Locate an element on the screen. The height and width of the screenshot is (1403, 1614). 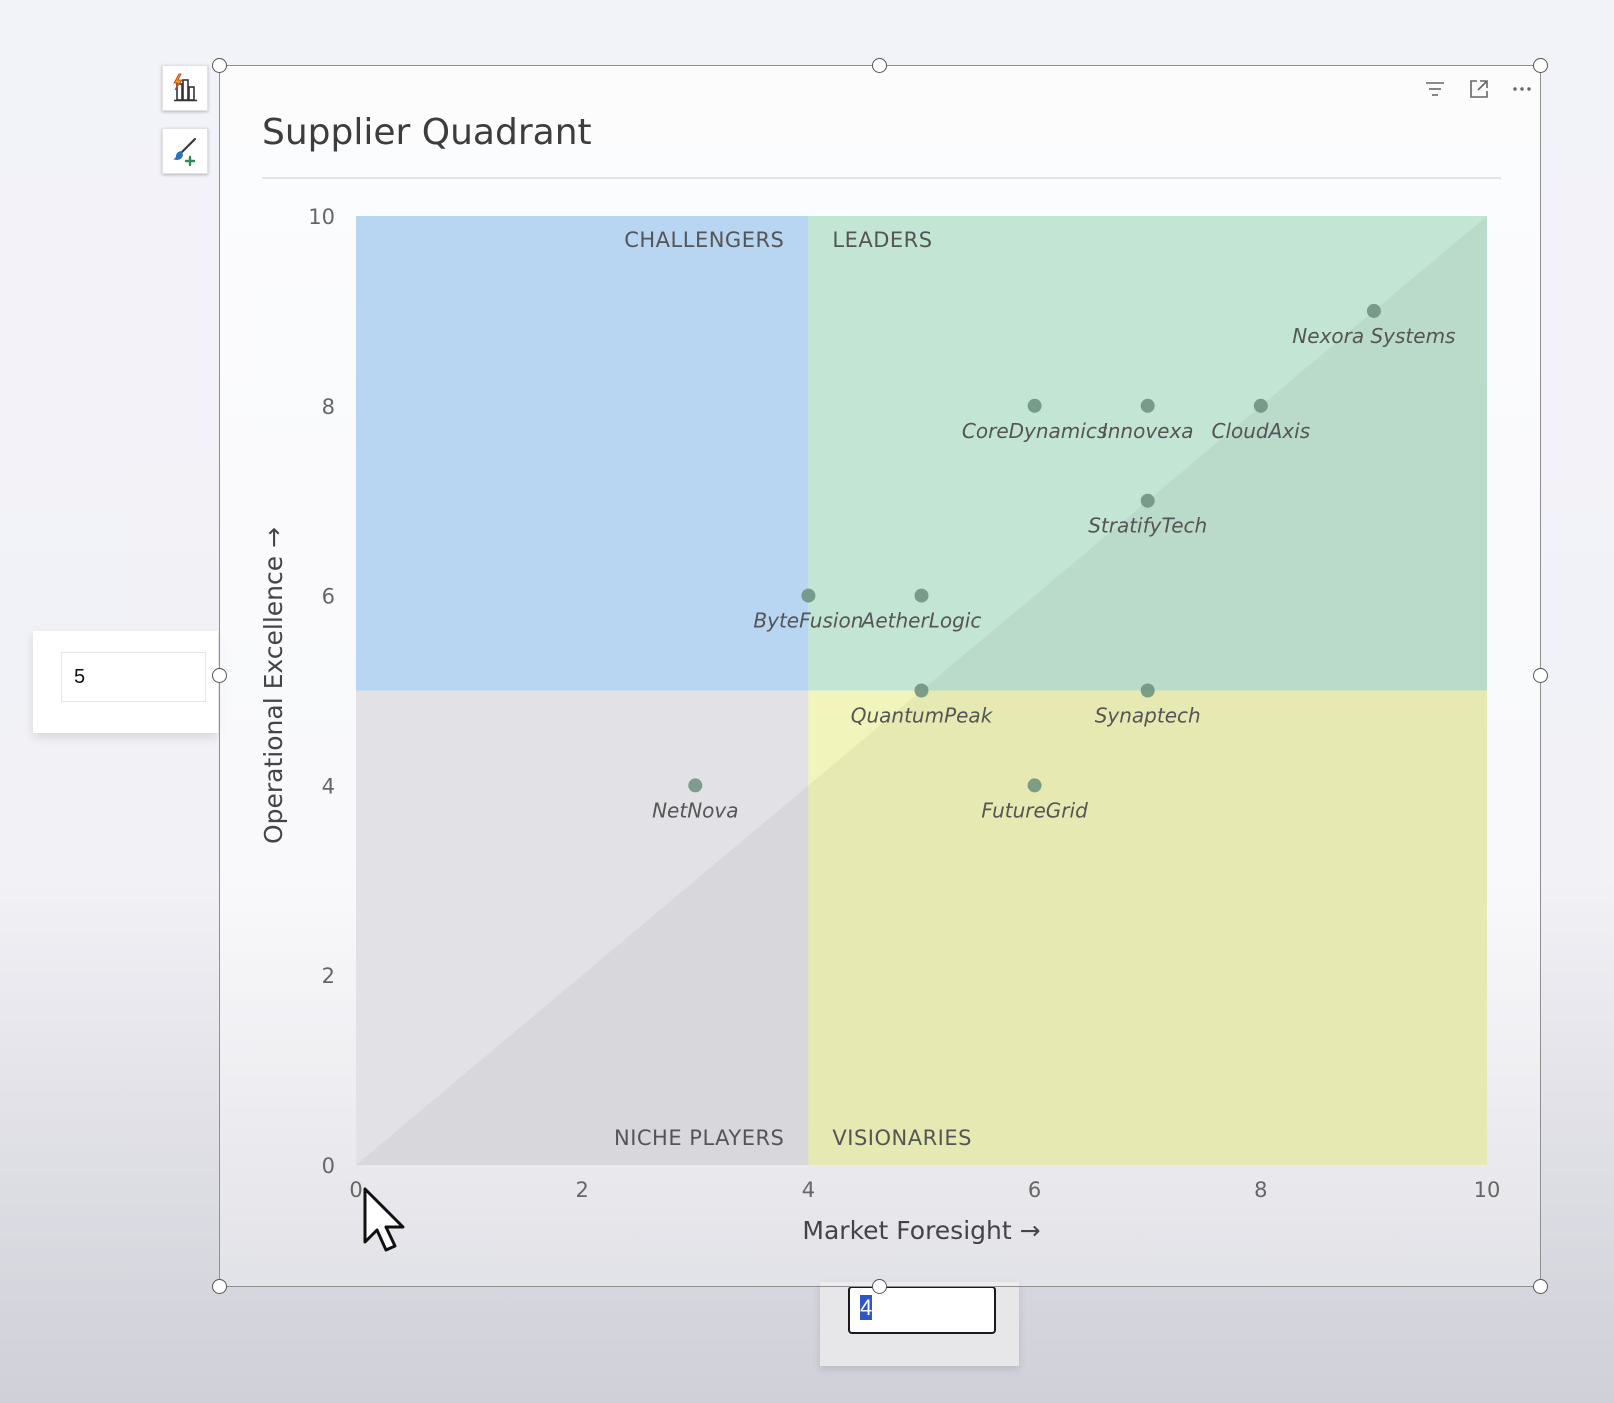
threshold-panel: 5 is located at coordinates (125, 682).